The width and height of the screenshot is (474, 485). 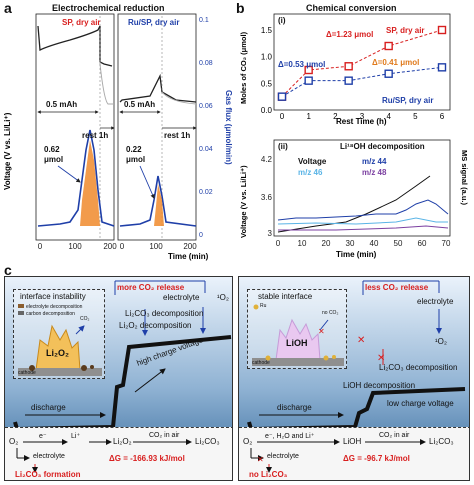 What do you see at coordinates (206, 106) in the screenshot?
I see `right-tick: 0.06` at bounding box center [206, 106].